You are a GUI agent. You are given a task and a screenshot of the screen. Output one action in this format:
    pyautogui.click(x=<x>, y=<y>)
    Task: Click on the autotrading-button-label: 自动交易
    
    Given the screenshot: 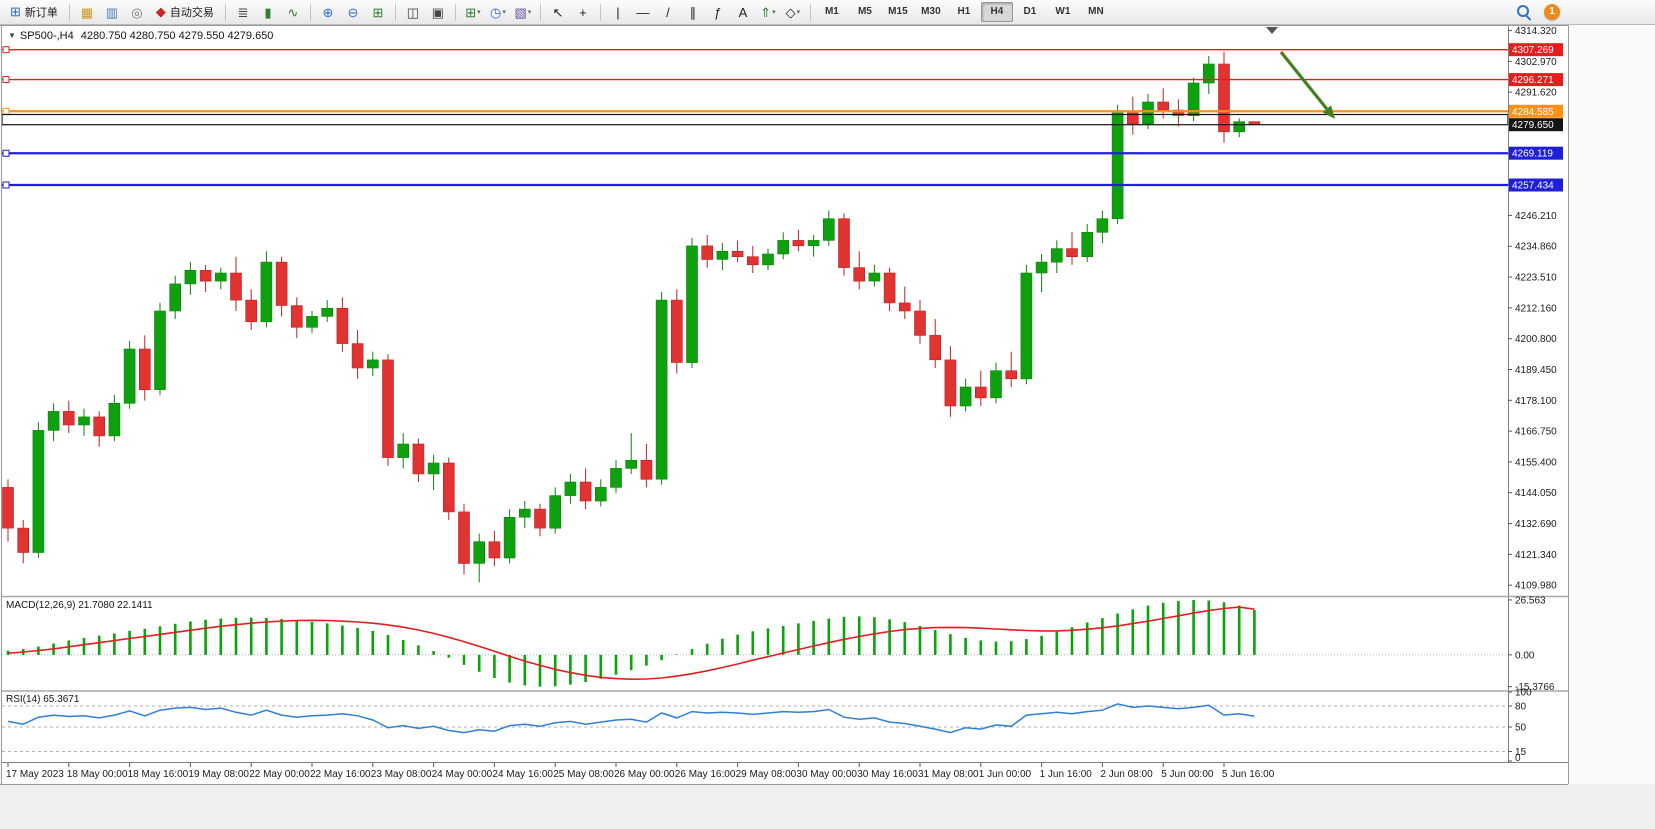 What is the action you would take?
    pyautogui.click(x=191, y=13)
    